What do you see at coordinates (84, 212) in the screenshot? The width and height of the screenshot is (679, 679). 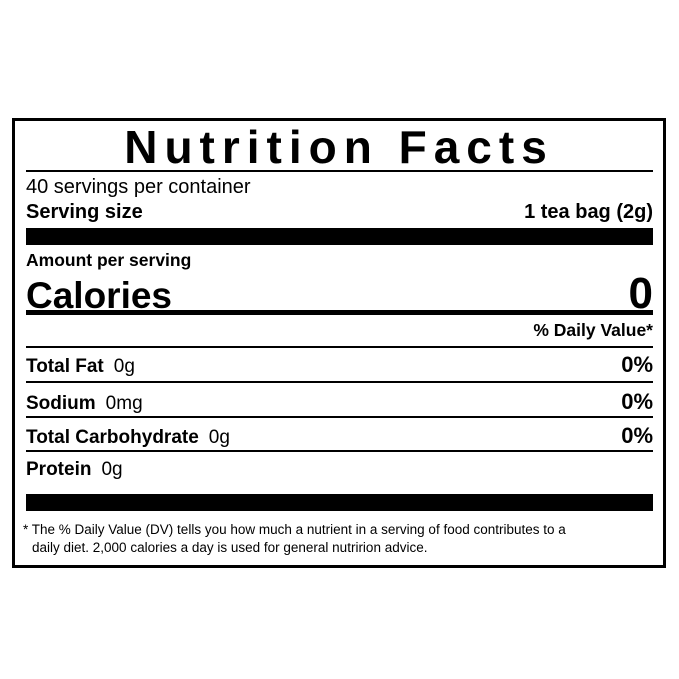 I see `serving-size-label: Serving size` at bounding box center [84, 212].